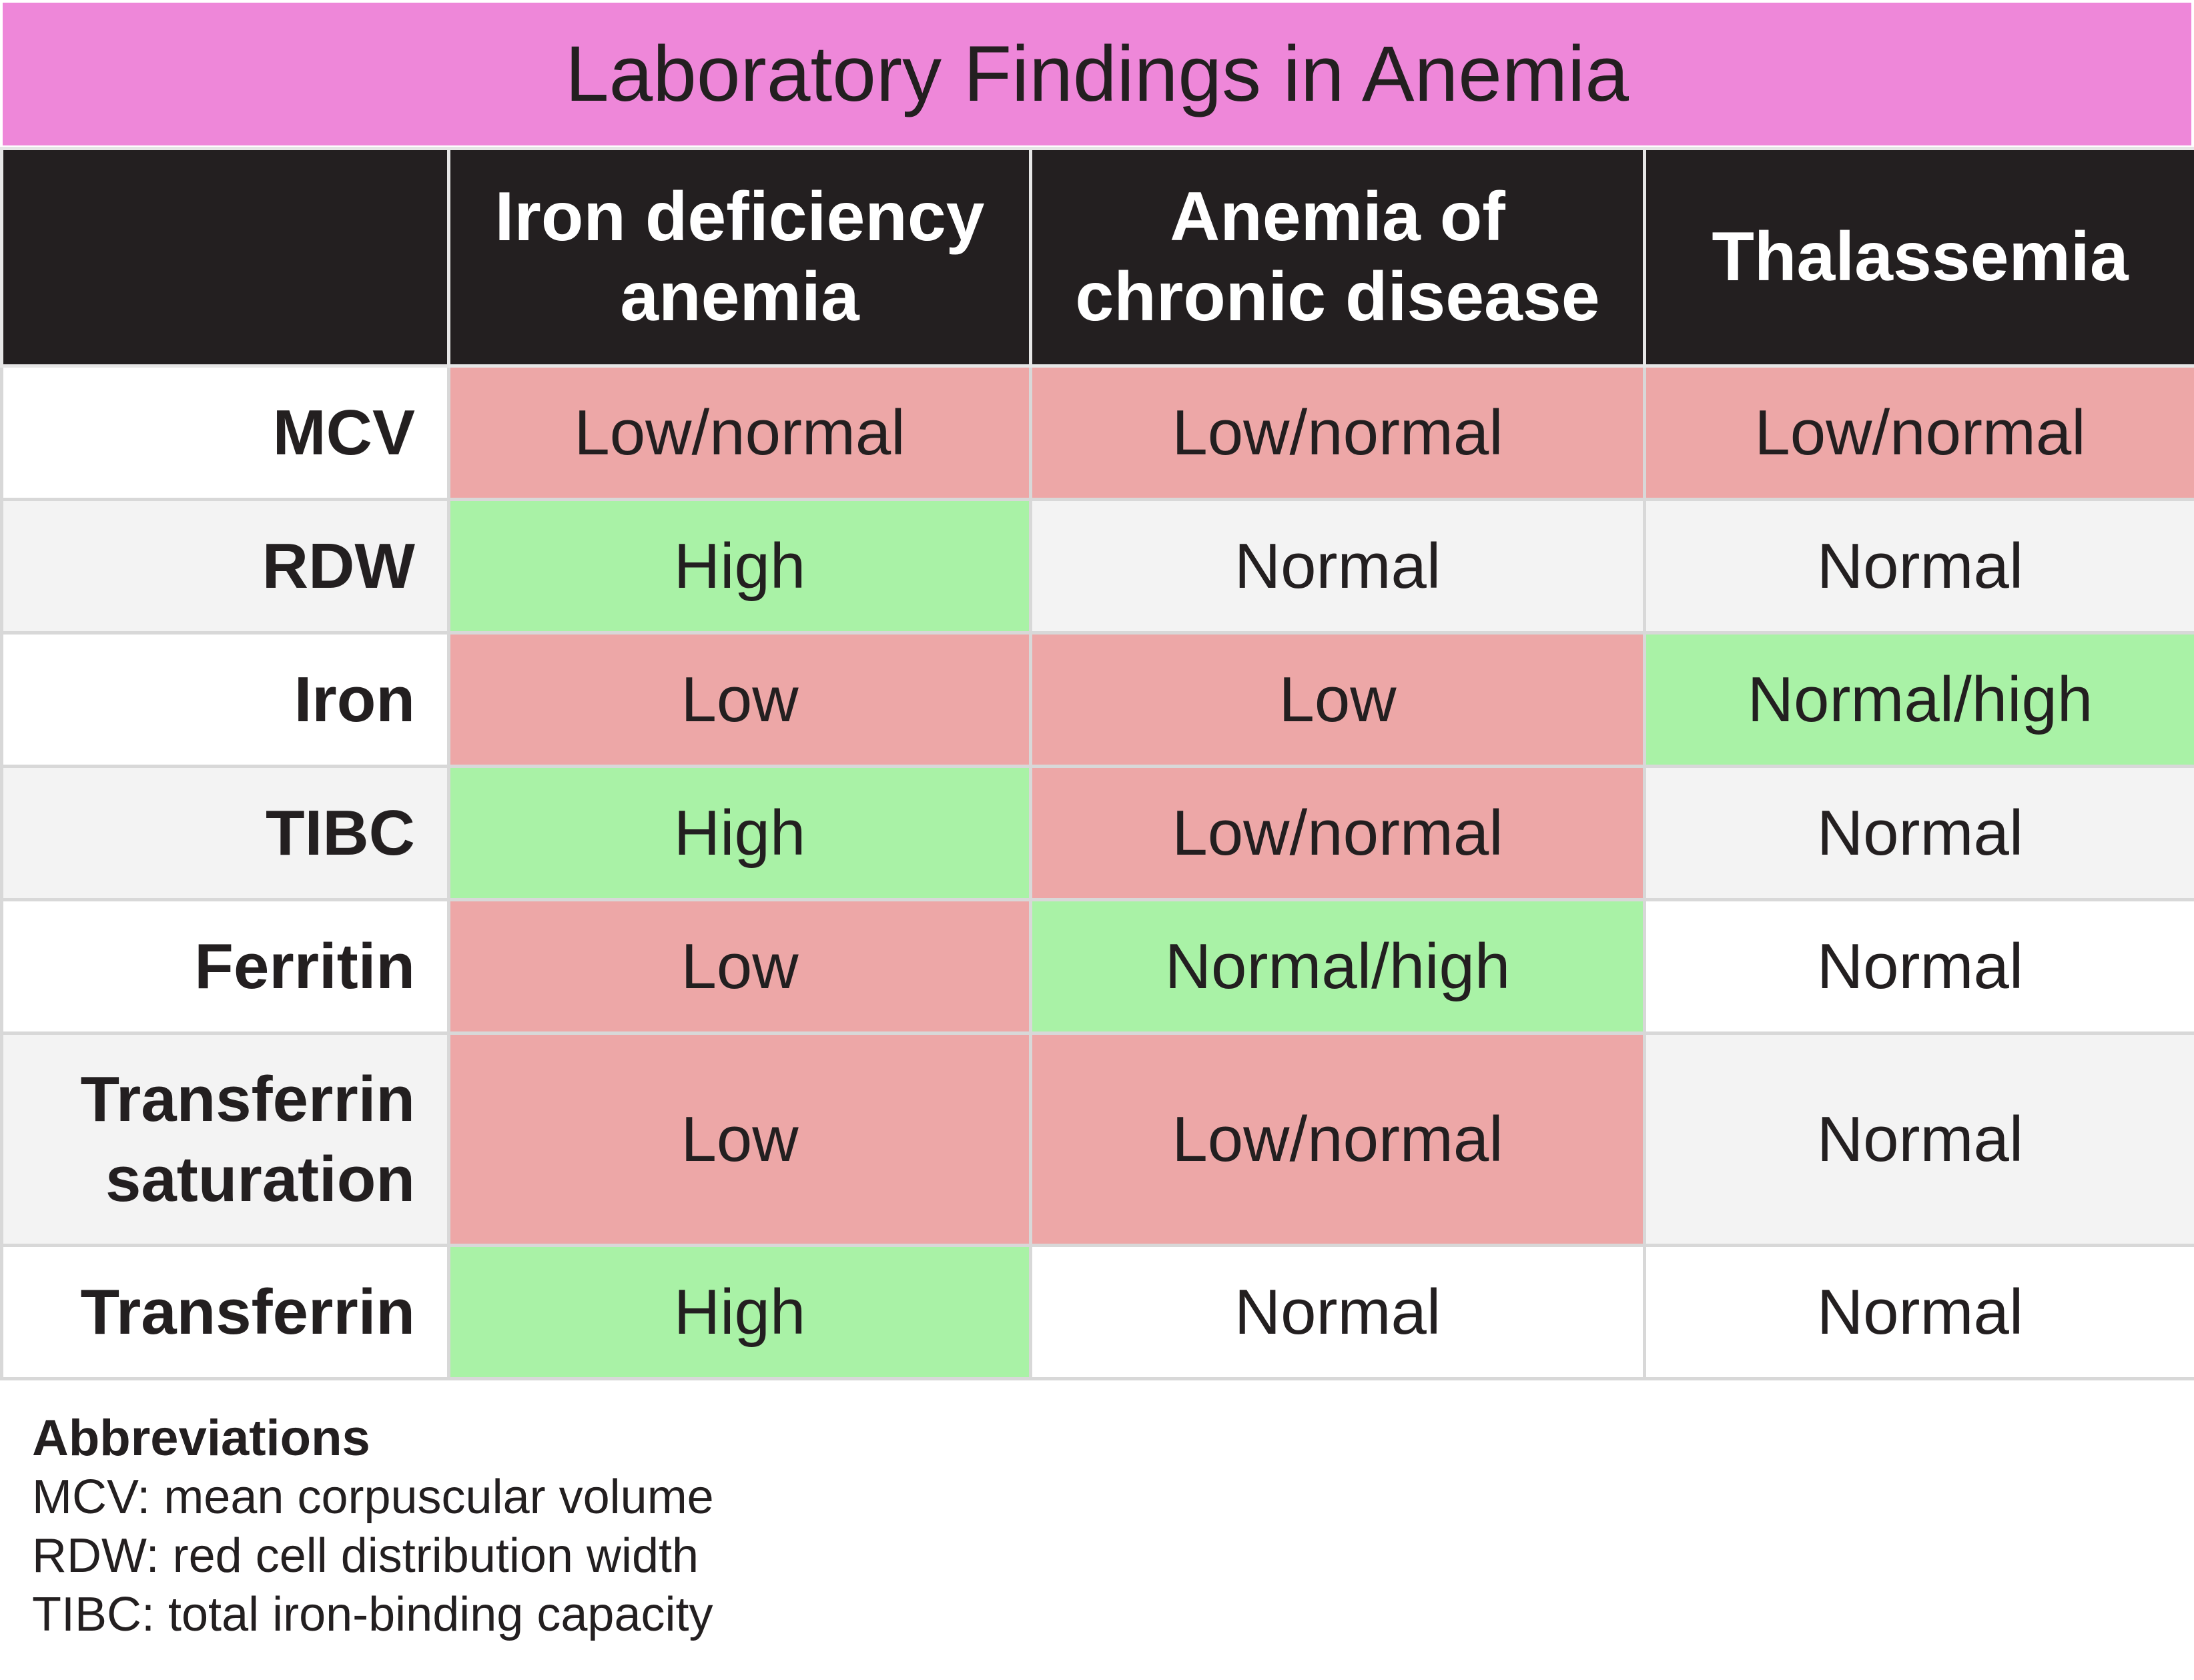 The width and height of the screenshot is (2194, 1680). I want to click on page-title: Laboratory Findings in Anemia, so click(1097, 74).